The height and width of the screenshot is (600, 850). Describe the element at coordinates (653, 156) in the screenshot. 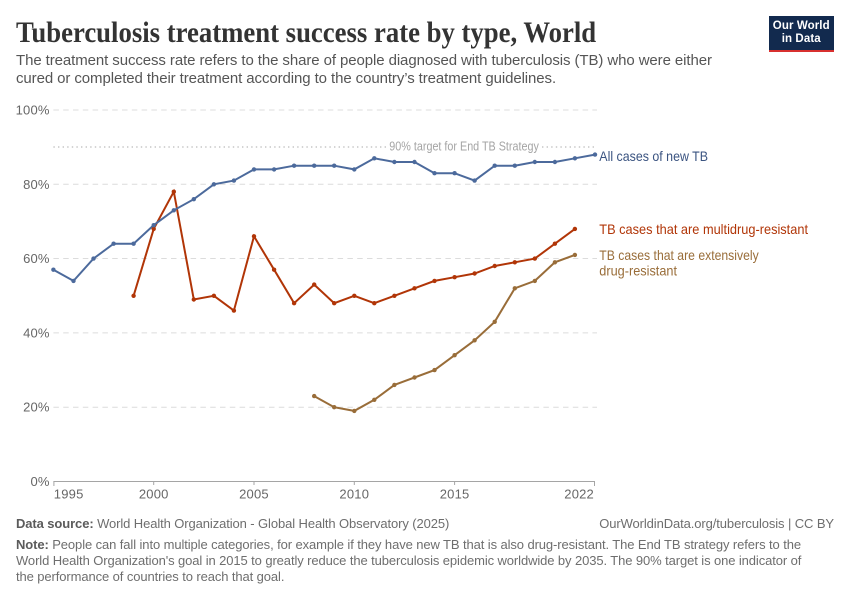

I see `svg-text: All cases of new TB` at that location.